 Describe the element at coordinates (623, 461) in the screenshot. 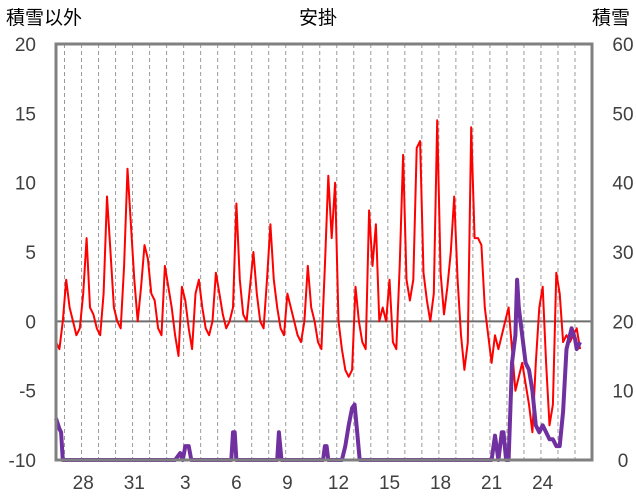

I see `right-tick-label: 0` at that location.